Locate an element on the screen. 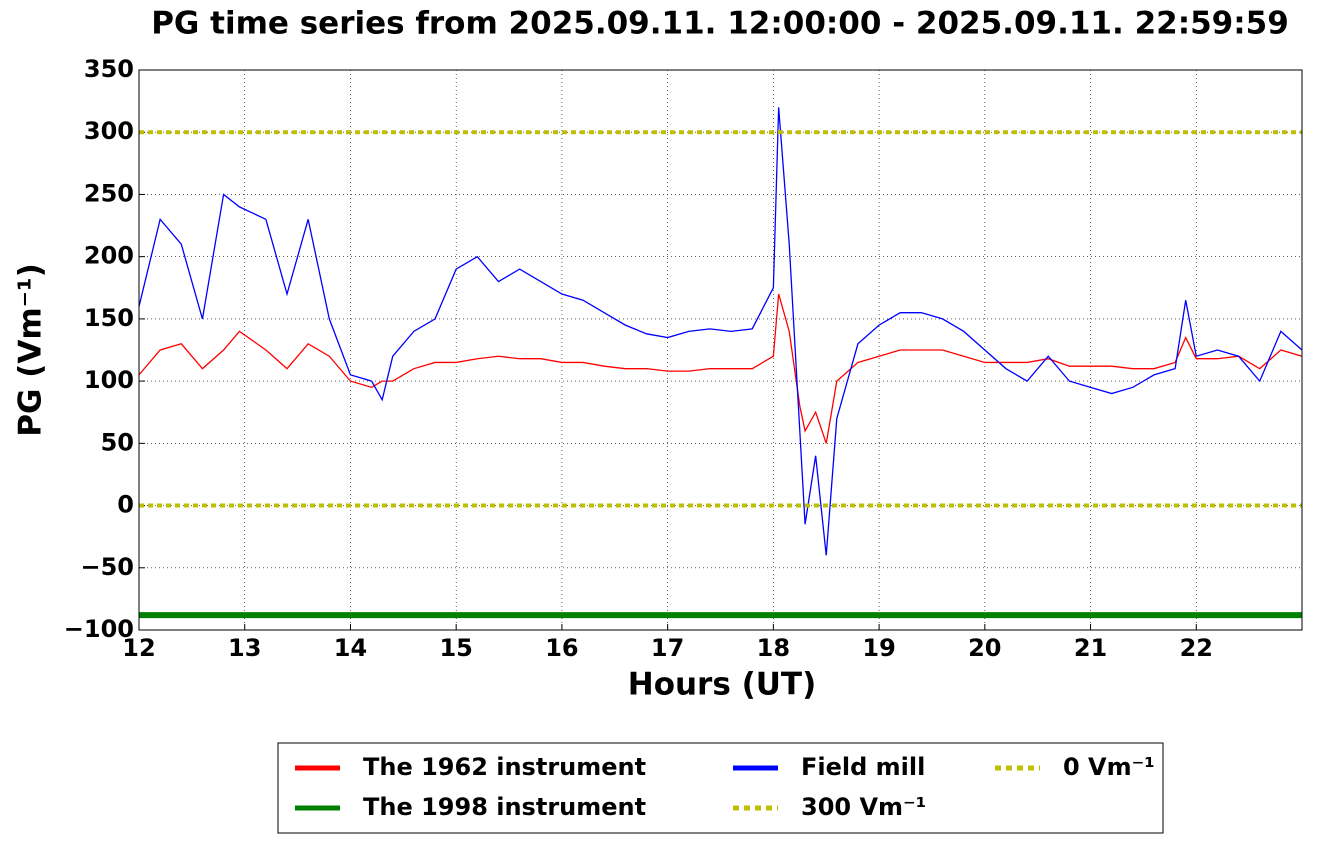 This screenshot has height=844, width=1341. x-tick-label: 19 is located at coordinates (878, 648).